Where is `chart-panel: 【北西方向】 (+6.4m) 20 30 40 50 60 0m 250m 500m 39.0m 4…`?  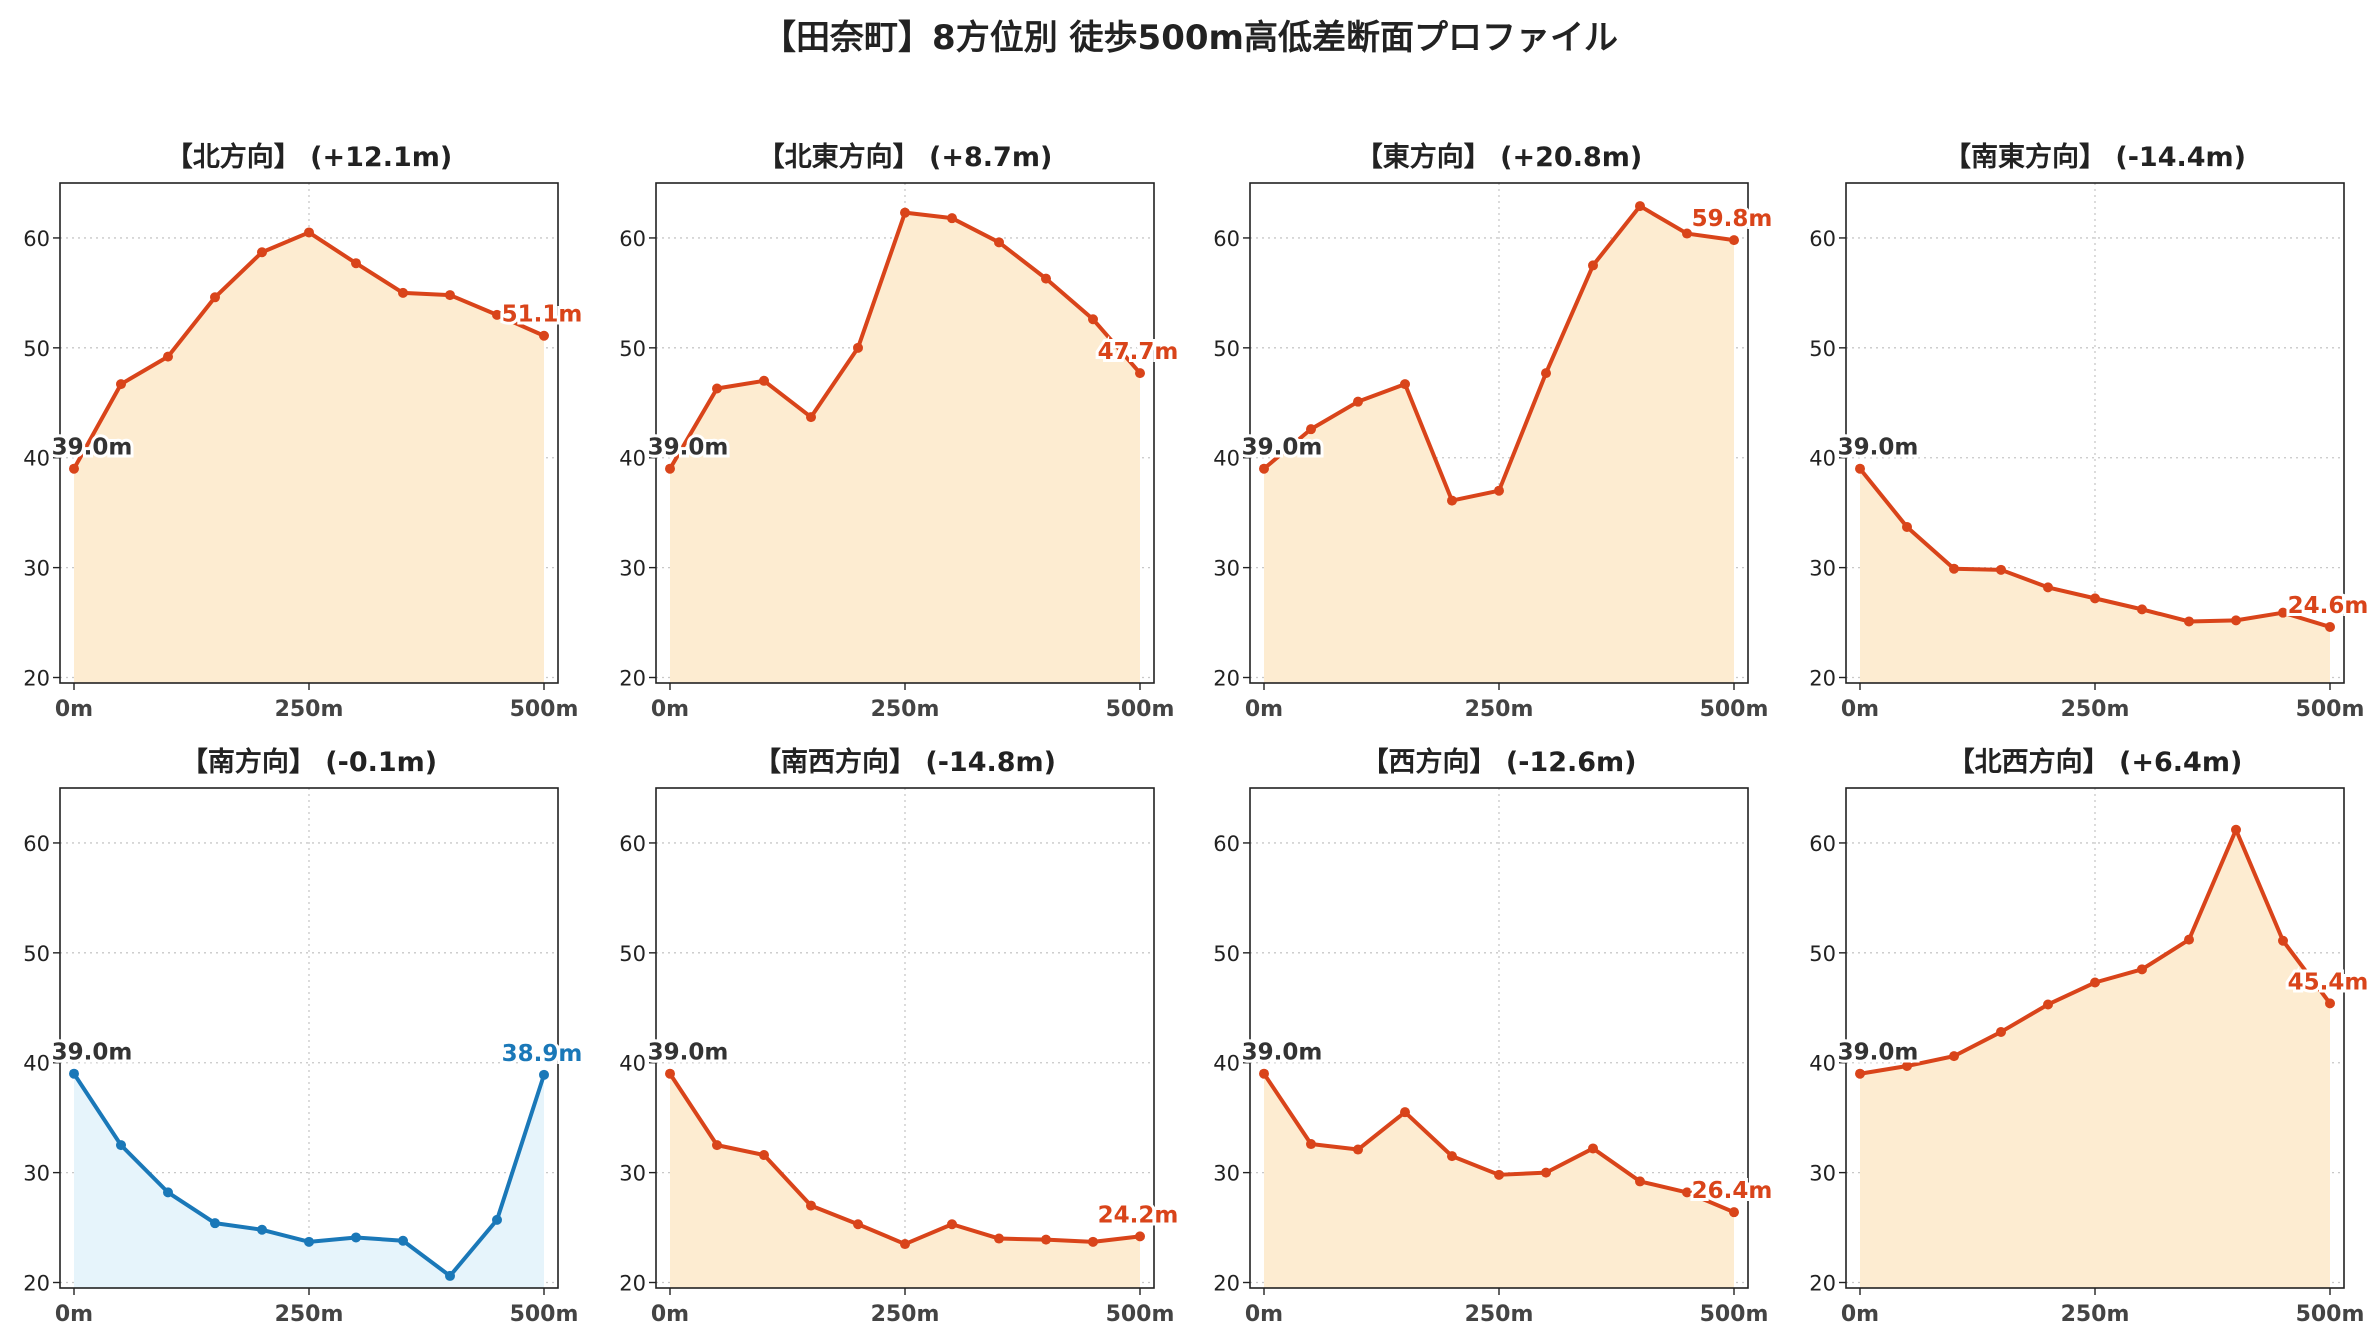 chart-panel: 【北西方向】 (+6.4m) 20 30 40 50 60 0m 250m 500m 39.0m 4… is located at coordinates (2090, 1036).